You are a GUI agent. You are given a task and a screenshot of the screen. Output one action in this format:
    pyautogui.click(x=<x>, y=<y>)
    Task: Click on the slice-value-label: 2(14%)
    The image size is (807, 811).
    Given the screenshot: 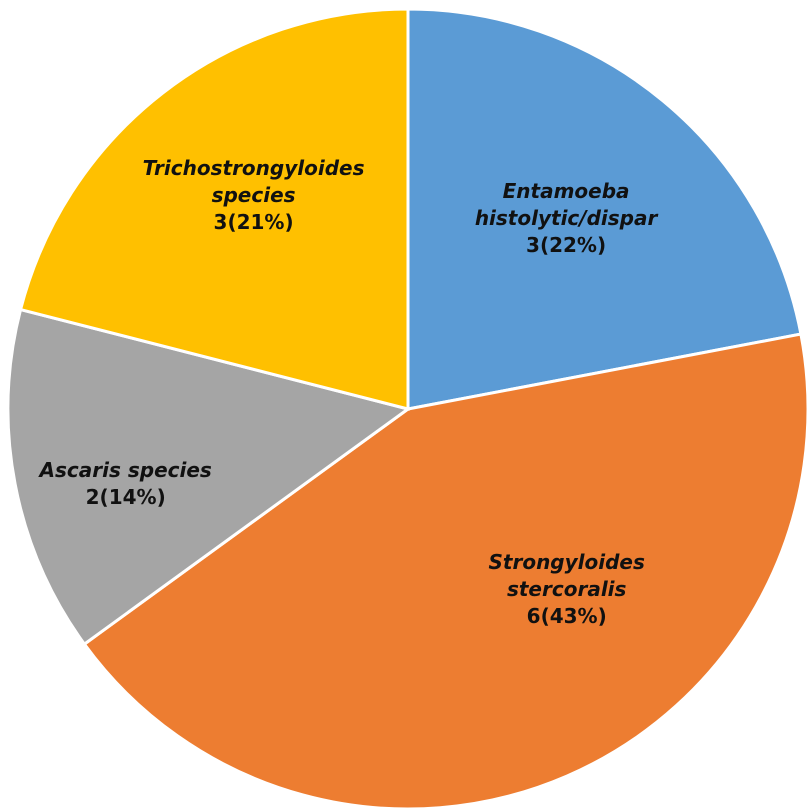 What is the action you would take?
    pyautogui.click(x=126, y=497)
    